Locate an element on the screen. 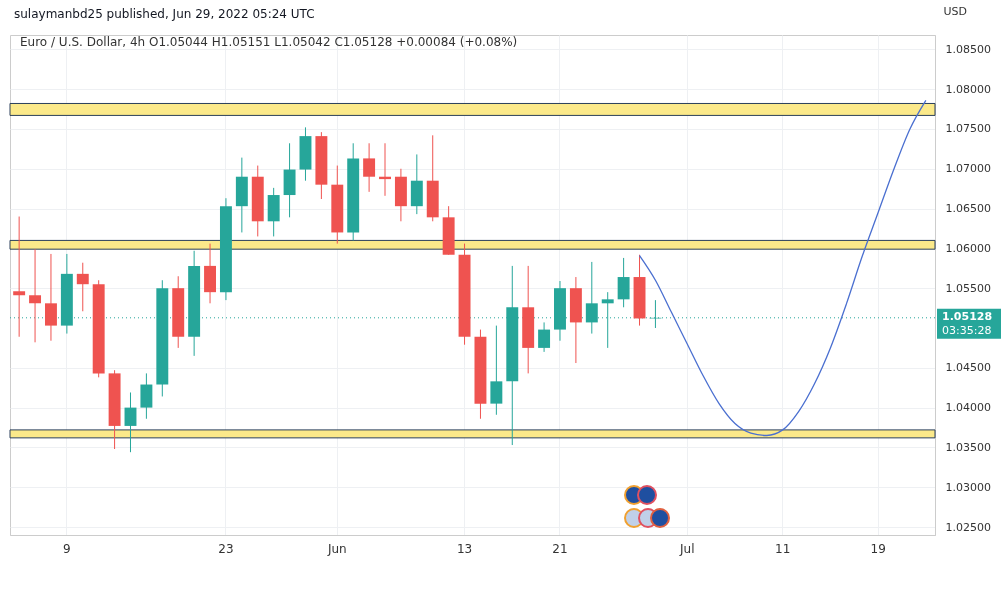 Image resolution: width=1004 pixels, height=594 pixels. x-tick-label: Jul is located at coordinates (687, 548).